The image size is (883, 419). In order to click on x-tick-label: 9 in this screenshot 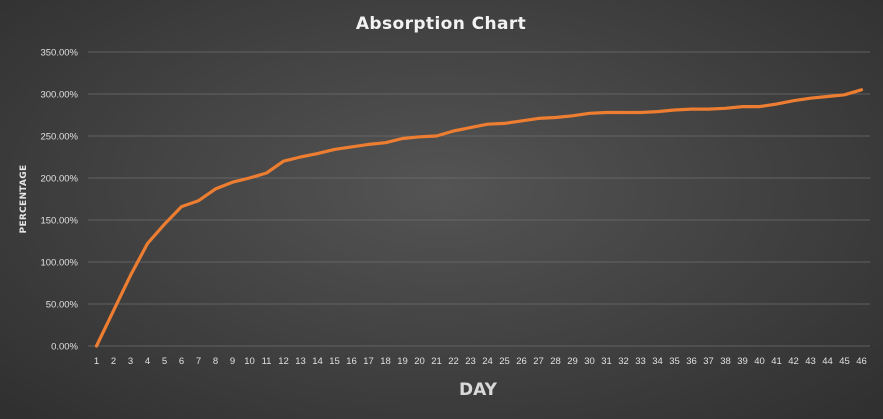, I will do `click(232, 361)`.